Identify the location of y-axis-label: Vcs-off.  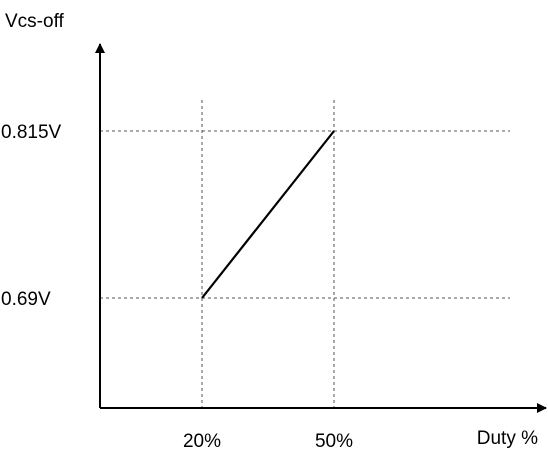
(35, 21).